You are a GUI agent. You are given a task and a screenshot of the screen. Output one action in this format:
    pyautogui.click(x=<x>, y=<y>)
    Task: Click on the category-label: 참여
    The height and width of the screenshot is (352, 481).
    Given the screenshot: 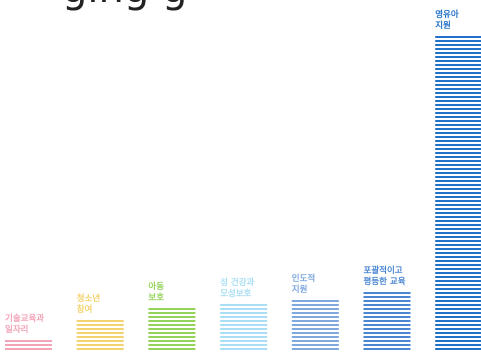 What is the action you would take?
    pyautogui.click(x=85, y=309)
    